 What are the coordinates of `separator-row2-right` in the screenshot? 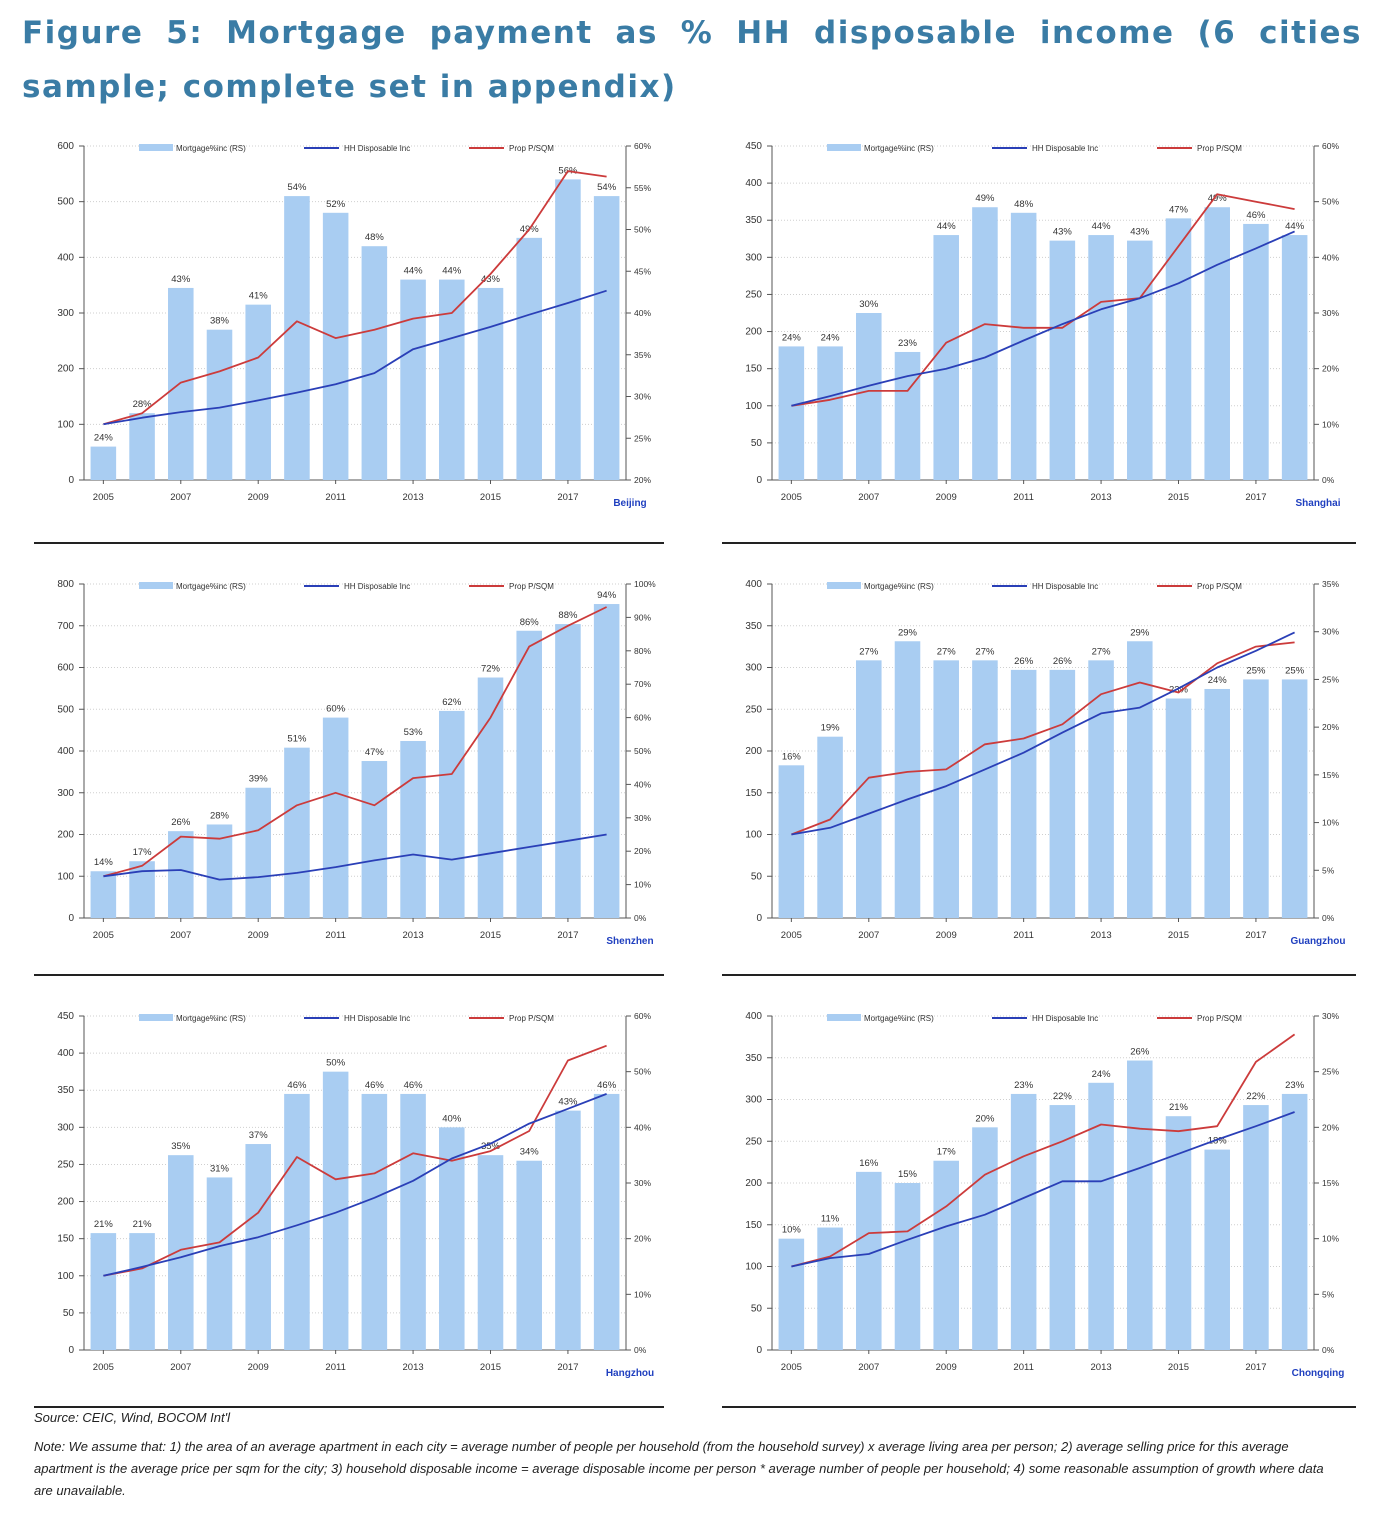 It's located at (1039, 975).